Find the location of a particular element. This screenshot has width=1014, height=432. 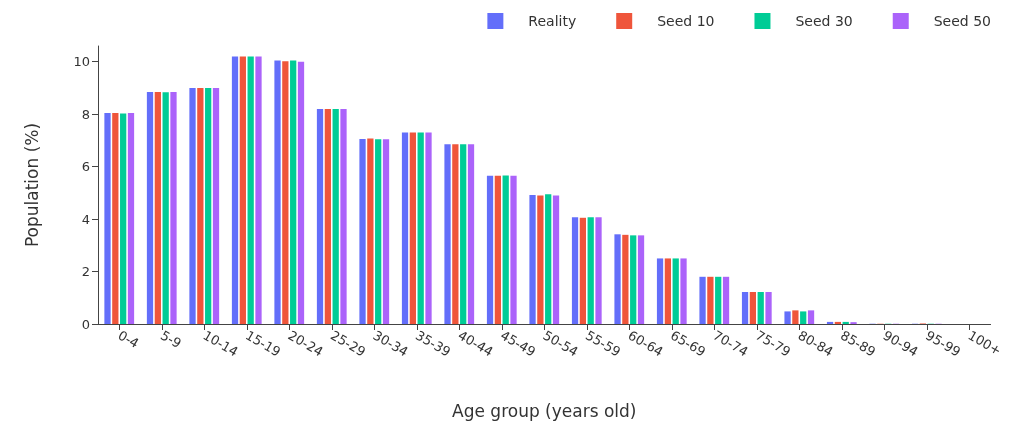

legend-label: Seed 10 is located at coordinates (686, 21).